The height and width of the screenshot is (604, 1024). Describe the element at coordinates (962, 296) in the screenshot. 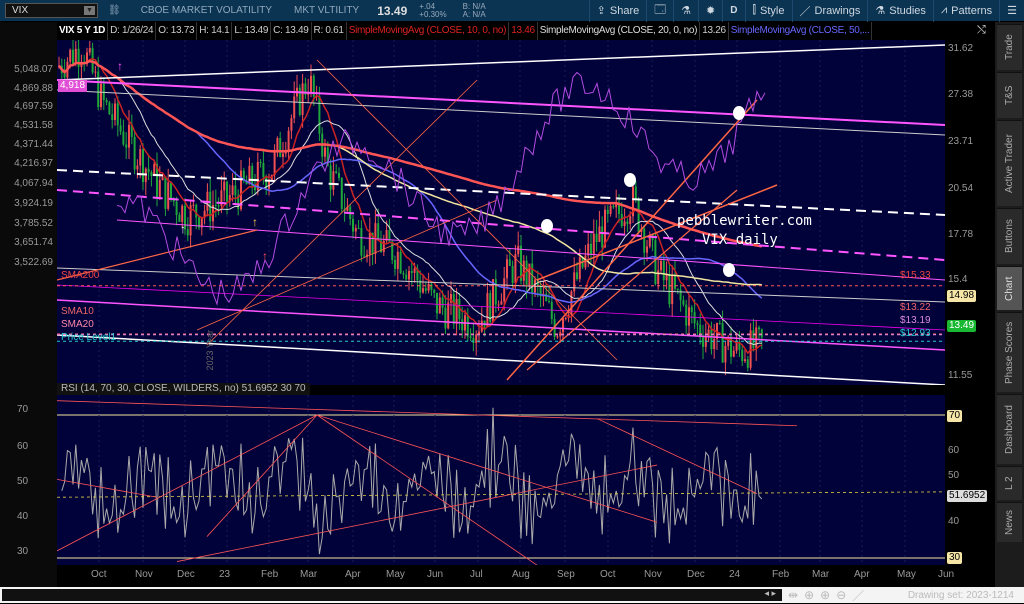

I see `sma-price-tag: 14.98` at that location.